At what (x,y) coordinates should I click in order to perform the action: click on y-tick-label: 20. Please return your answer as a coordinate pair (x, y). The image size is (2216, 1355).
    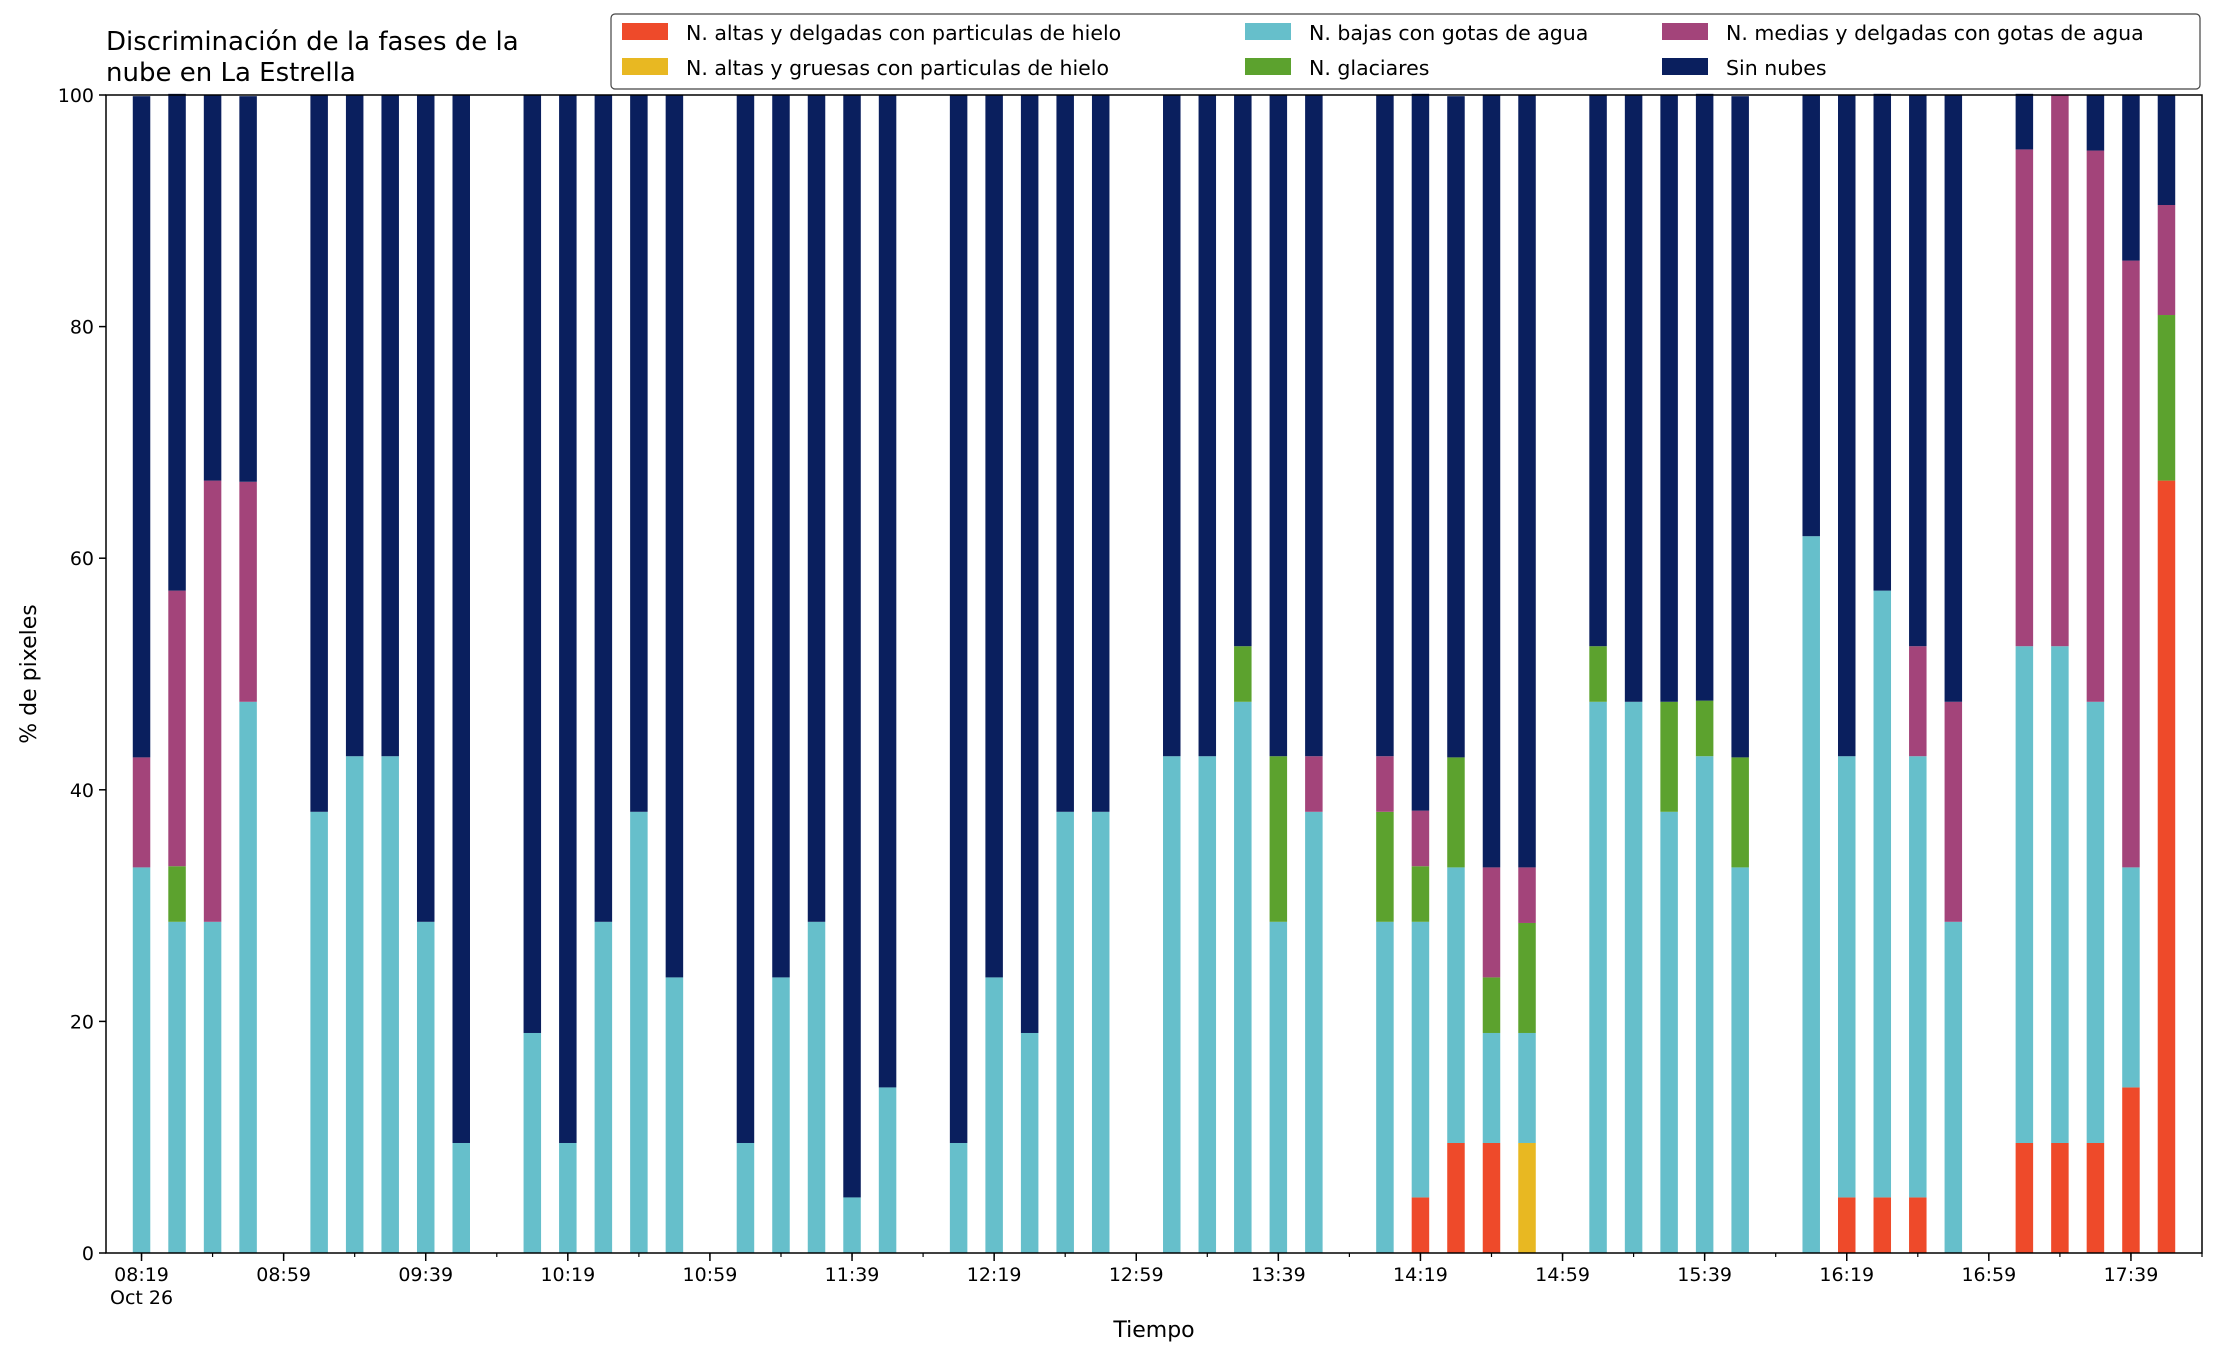
    Looking at the image, I should click on (82, 1022).